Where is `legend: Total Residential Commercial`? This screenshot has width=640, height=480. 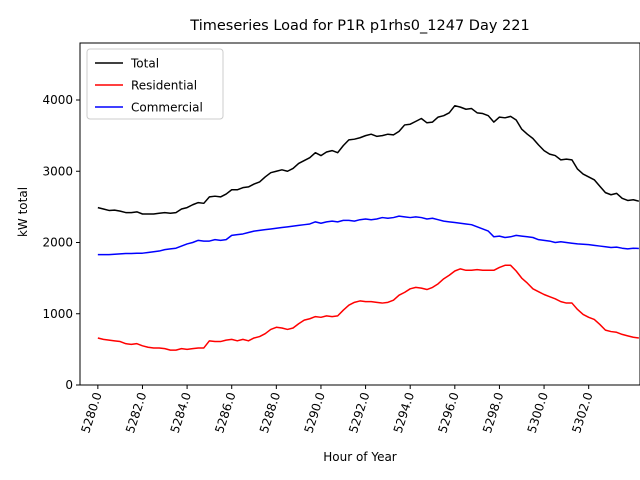 legend: Total Residential Commercial is located at coordinates (155, 84).